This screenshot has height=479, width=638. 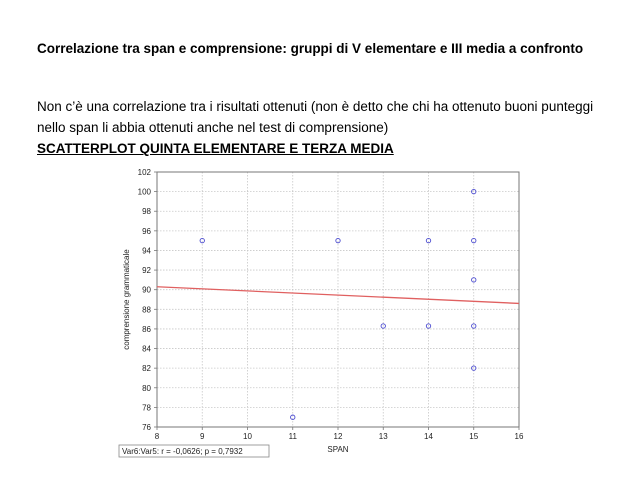 I want to click on x-tick-label: 9, so click(x=202, y=436).